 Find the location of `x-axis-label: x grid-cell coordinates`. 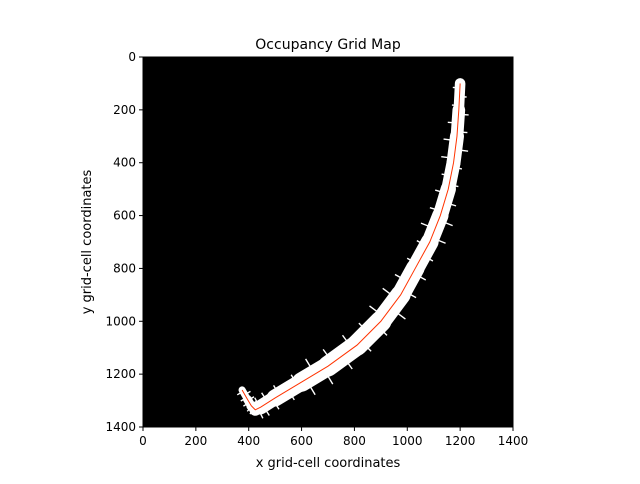

x-axis-label: x grid-cell coordinates is located at coordinates (328, 463).